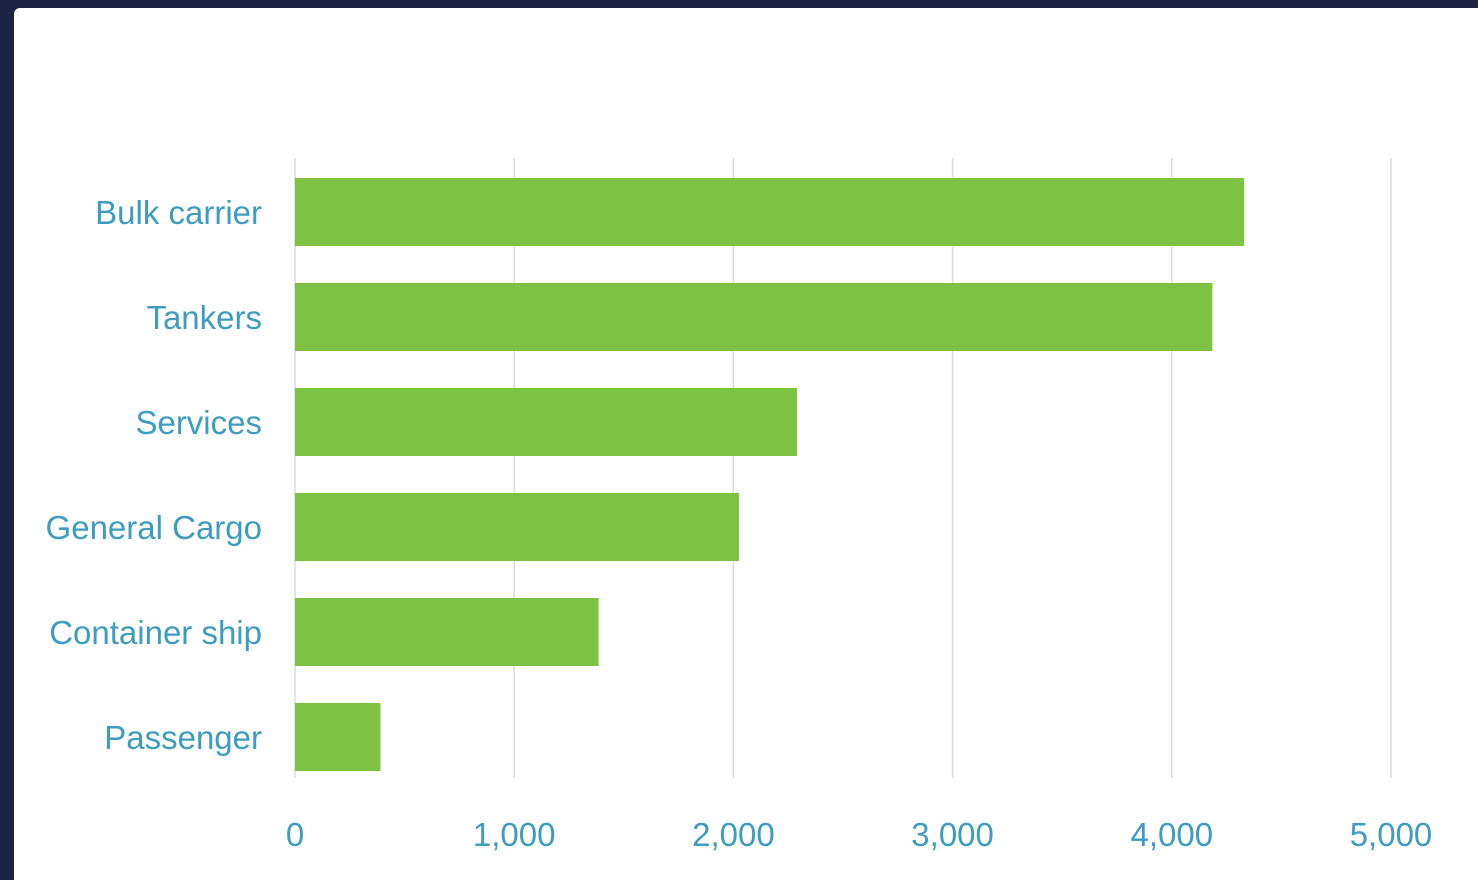 This screenshot has width=1478, height=880. I want to click on category-label: Container ship, so click(155, 632).